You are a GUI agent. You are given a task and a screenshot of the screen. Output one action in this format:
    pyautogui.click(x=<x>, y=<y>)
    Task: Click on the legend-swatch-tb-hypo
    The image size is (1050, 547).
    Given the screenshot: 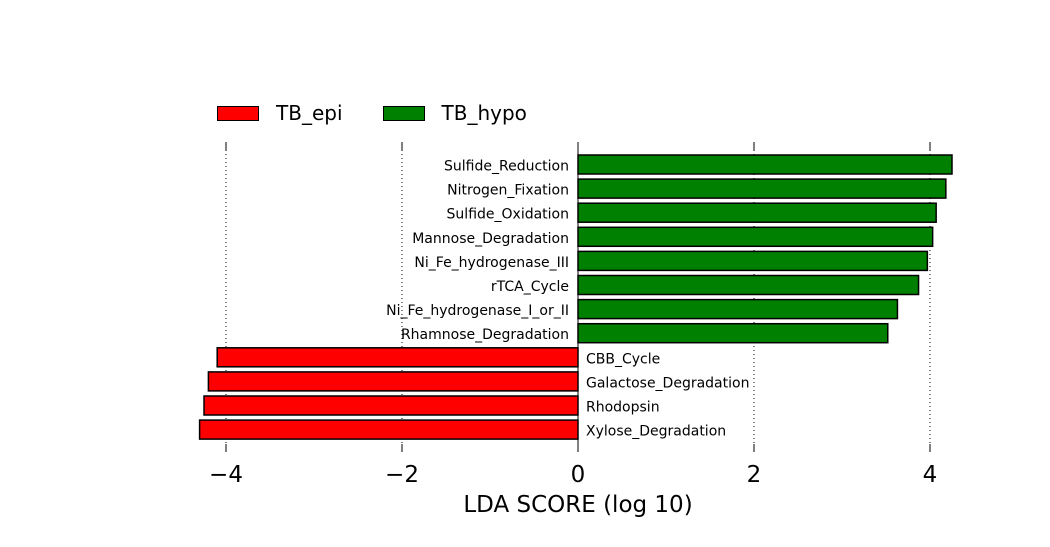 What is the action you would take?
    pyautogui.click(x=403, y=113)
    